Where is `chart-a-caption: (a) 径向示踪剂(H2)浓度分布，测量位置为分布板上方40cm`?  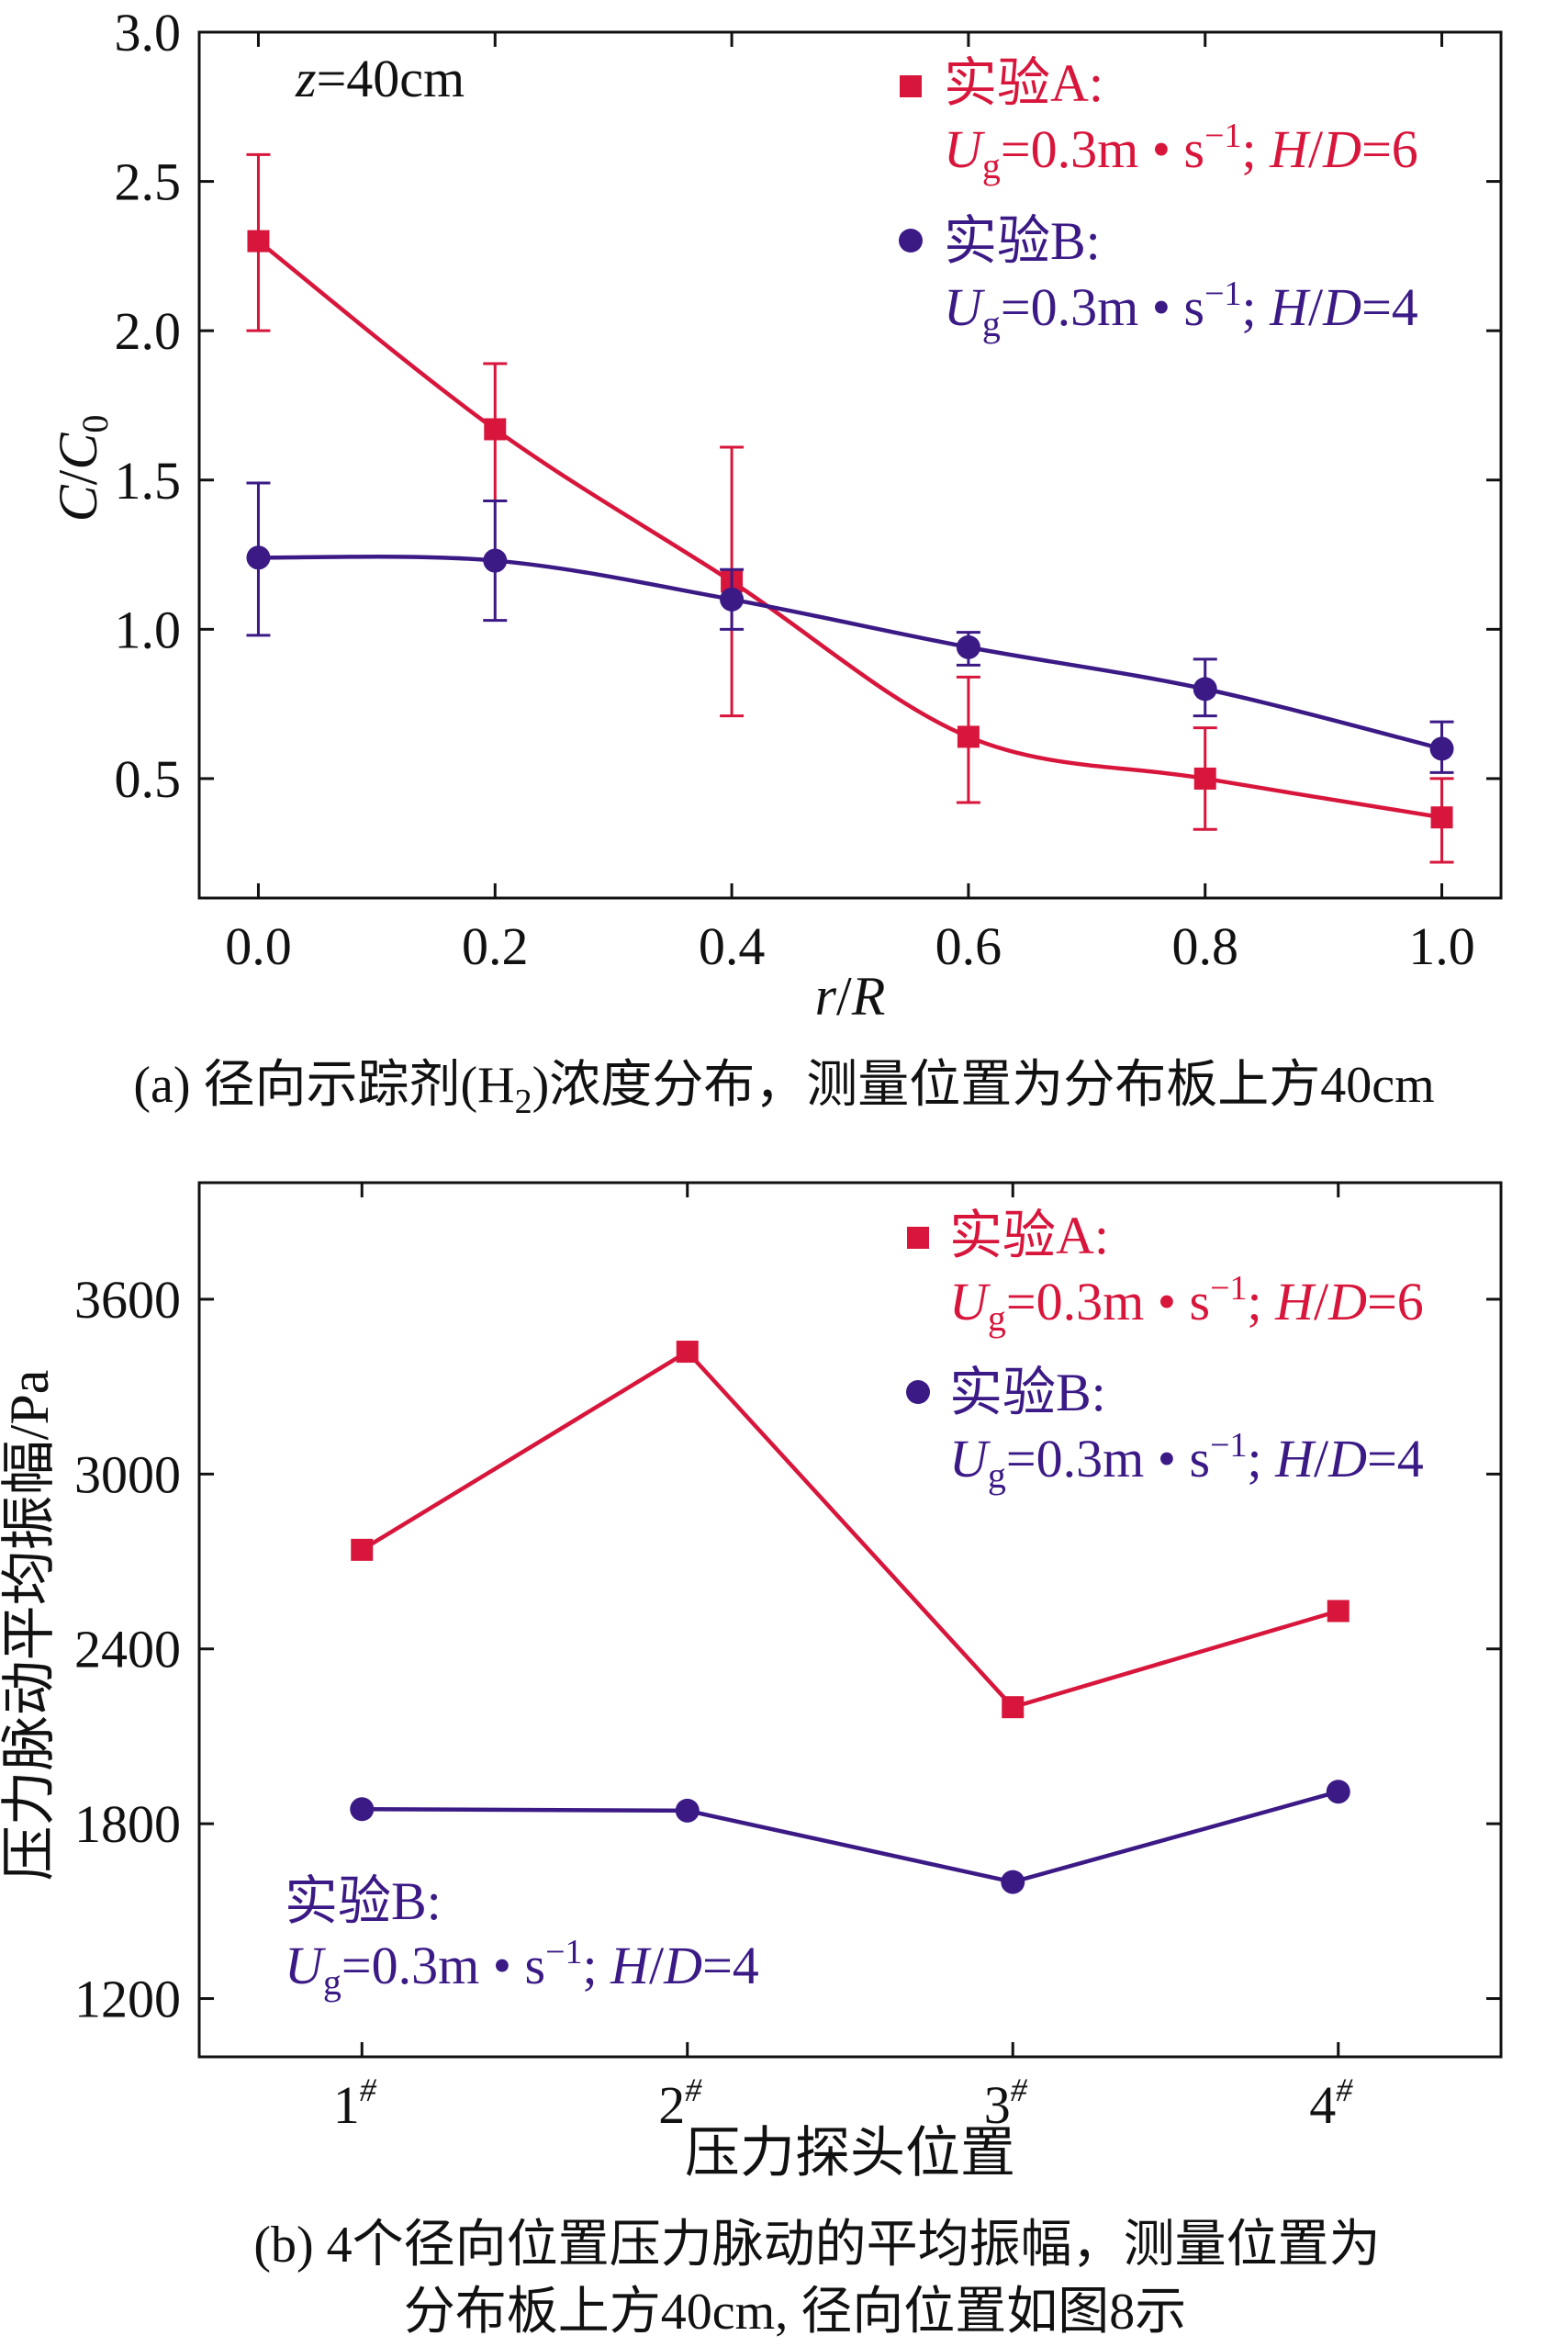 chart-a-caption: (a) 径向示踪剂(H2)浓度分布，测量位置为分布板上方40cm is located at coordinates (783, 1089).